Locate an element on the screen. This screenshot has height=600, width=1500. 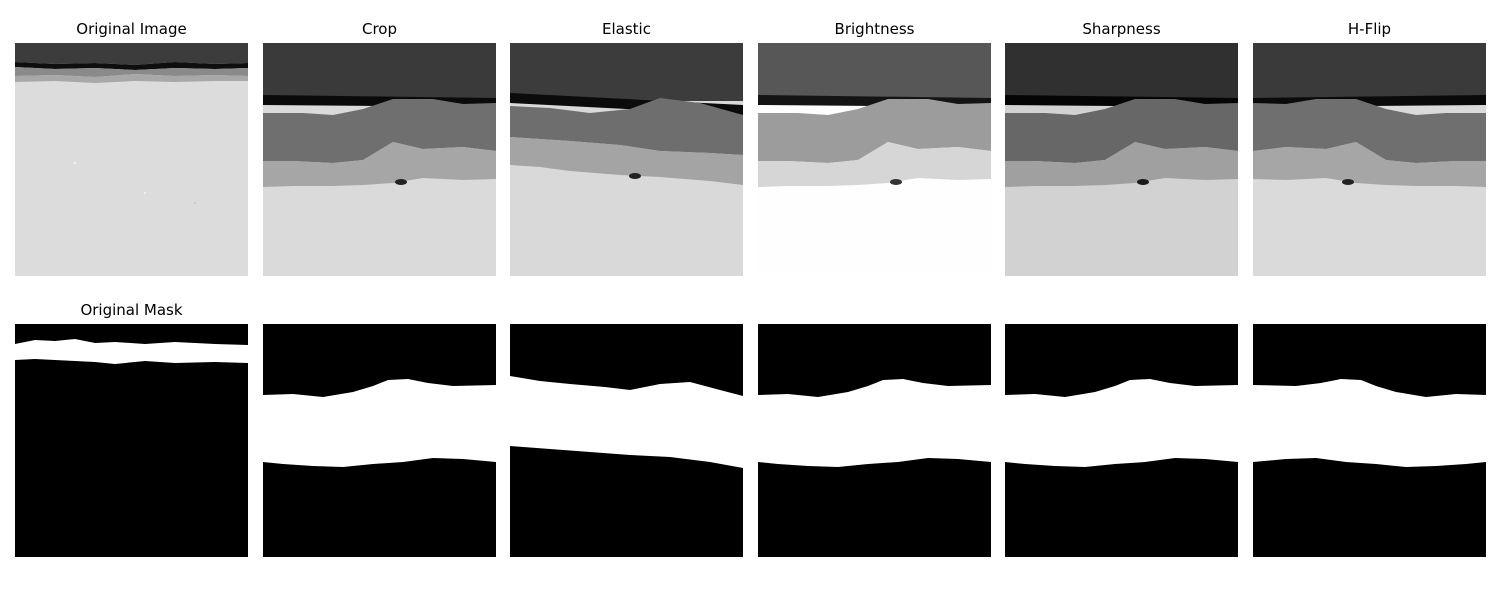
panel-title-original-mask: Original Mask is located at coordinates (131, 310).